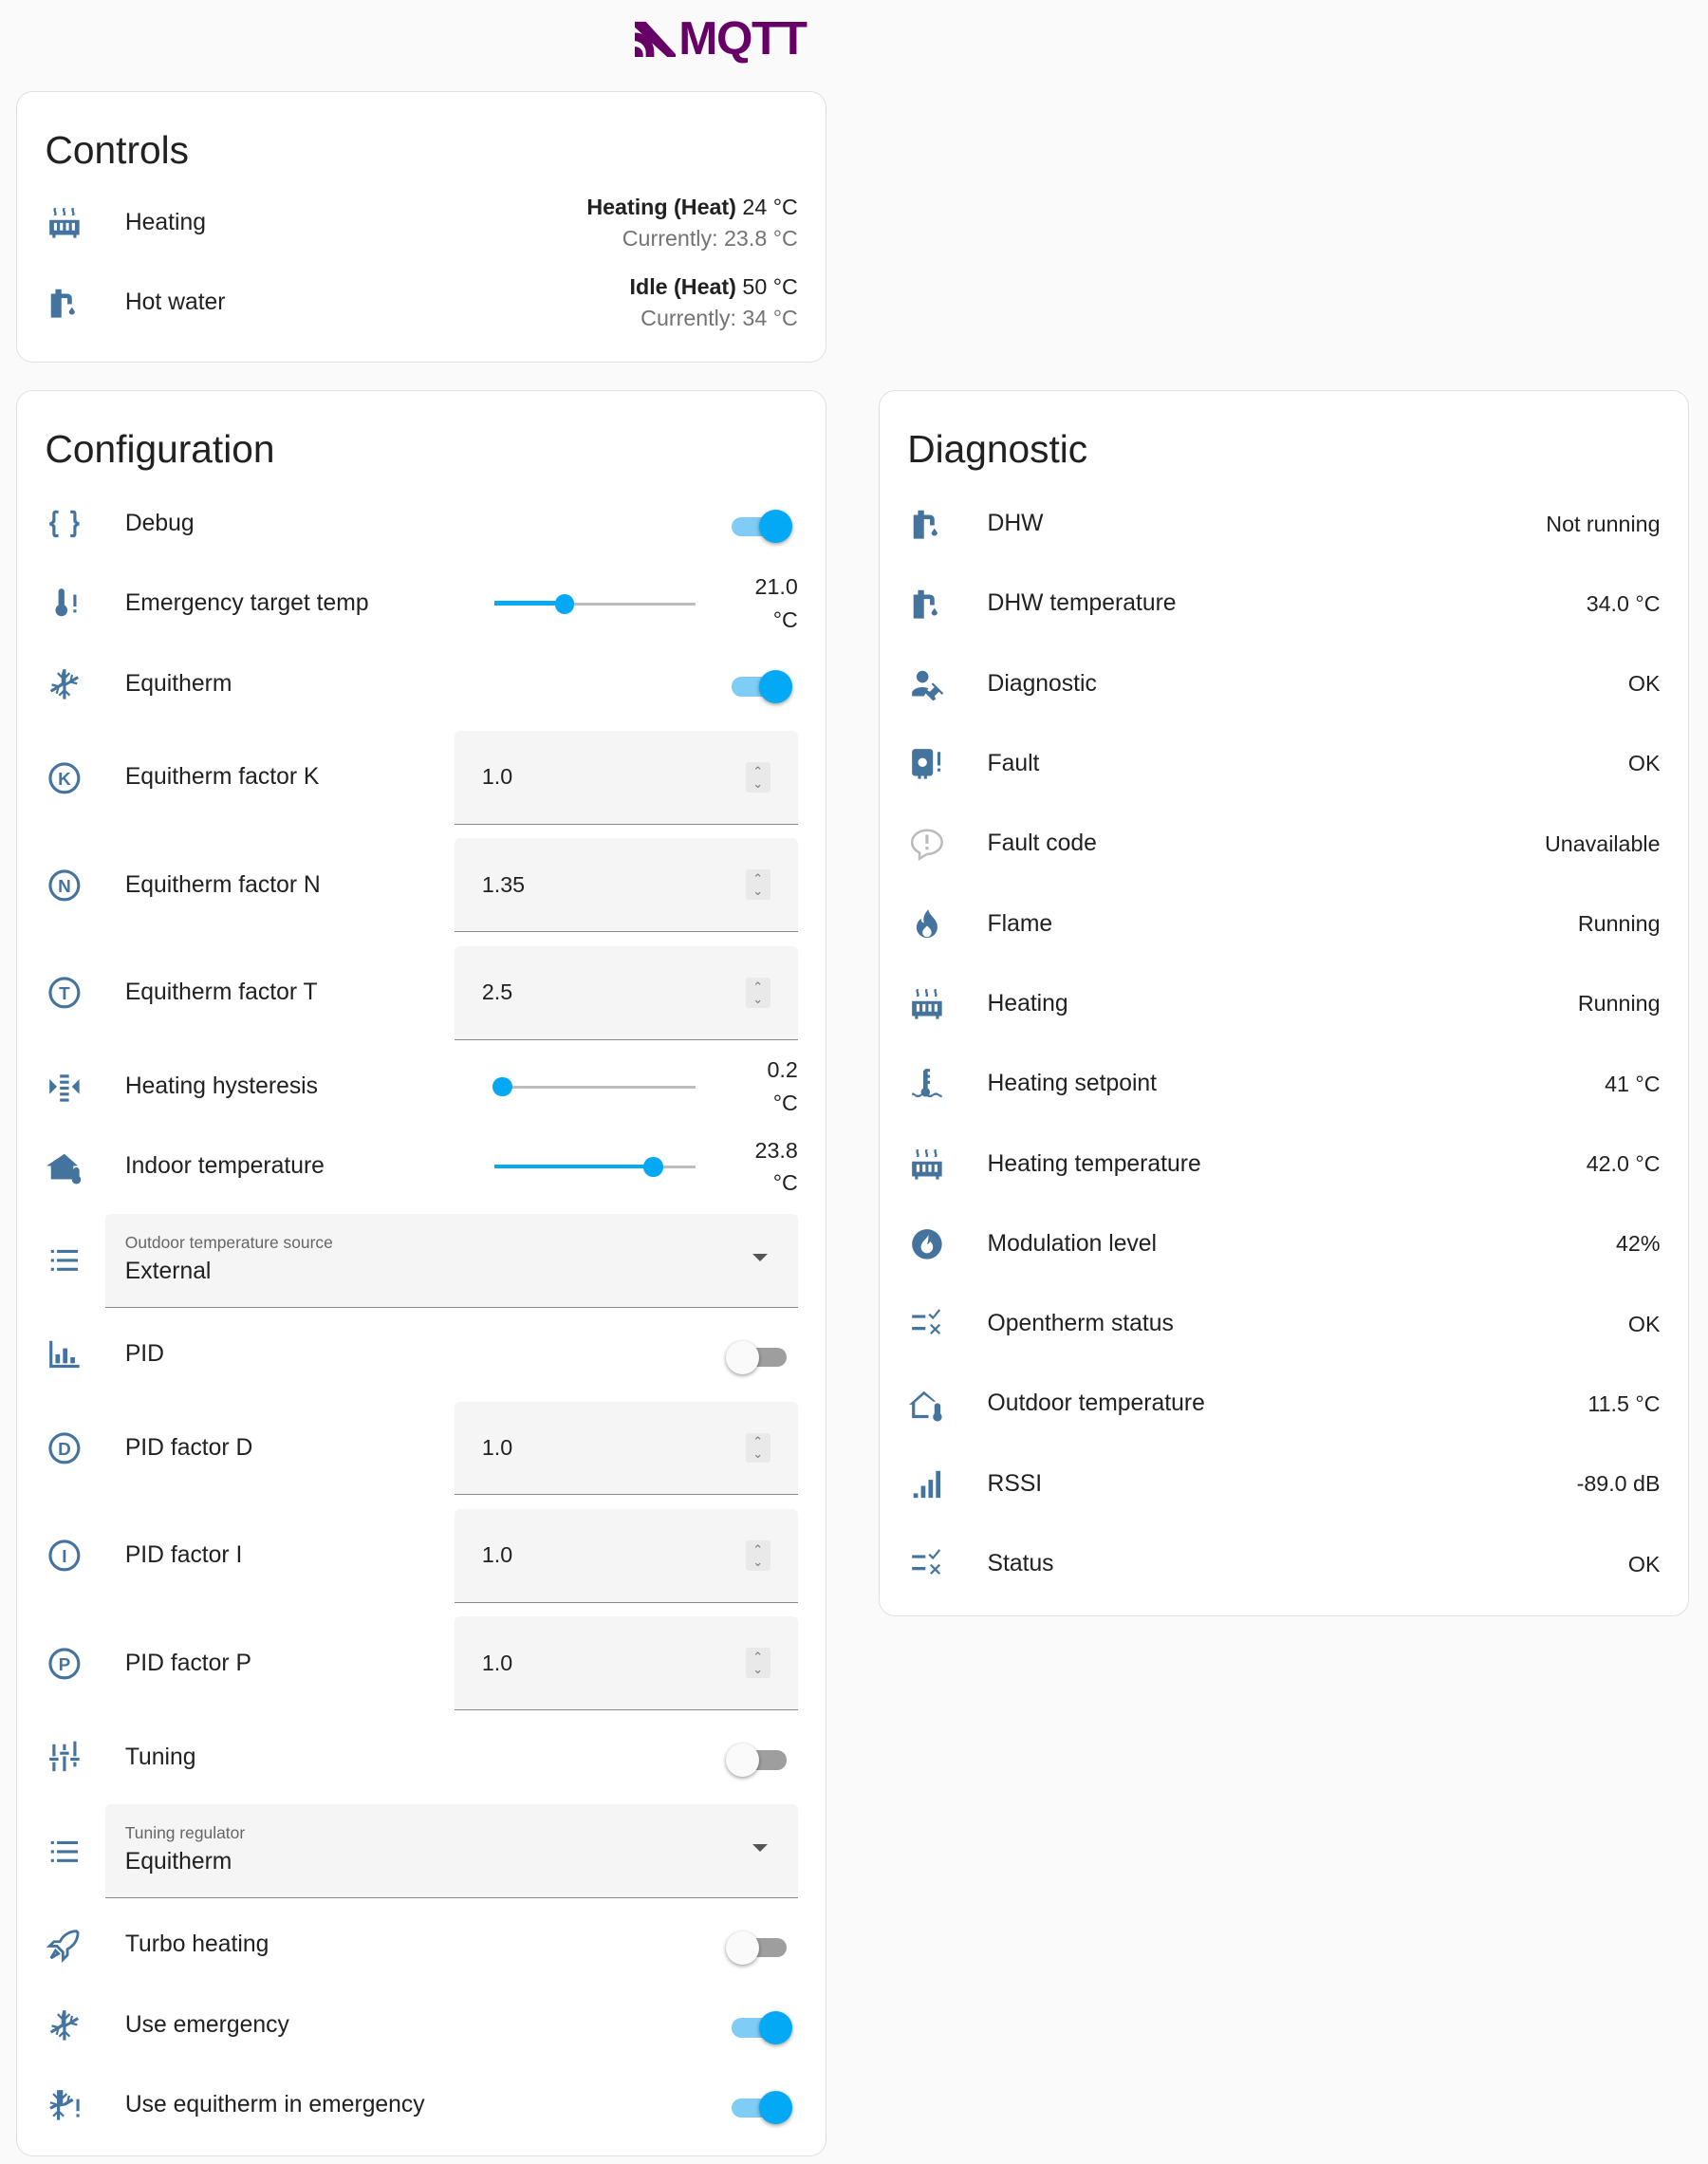 The image size is (1708, 2164). What do you see at coordinates (1080, 1324) in the screenshot?
I see `diagnostic-name: Opentherm status` at bounding box center [1080, 1324].